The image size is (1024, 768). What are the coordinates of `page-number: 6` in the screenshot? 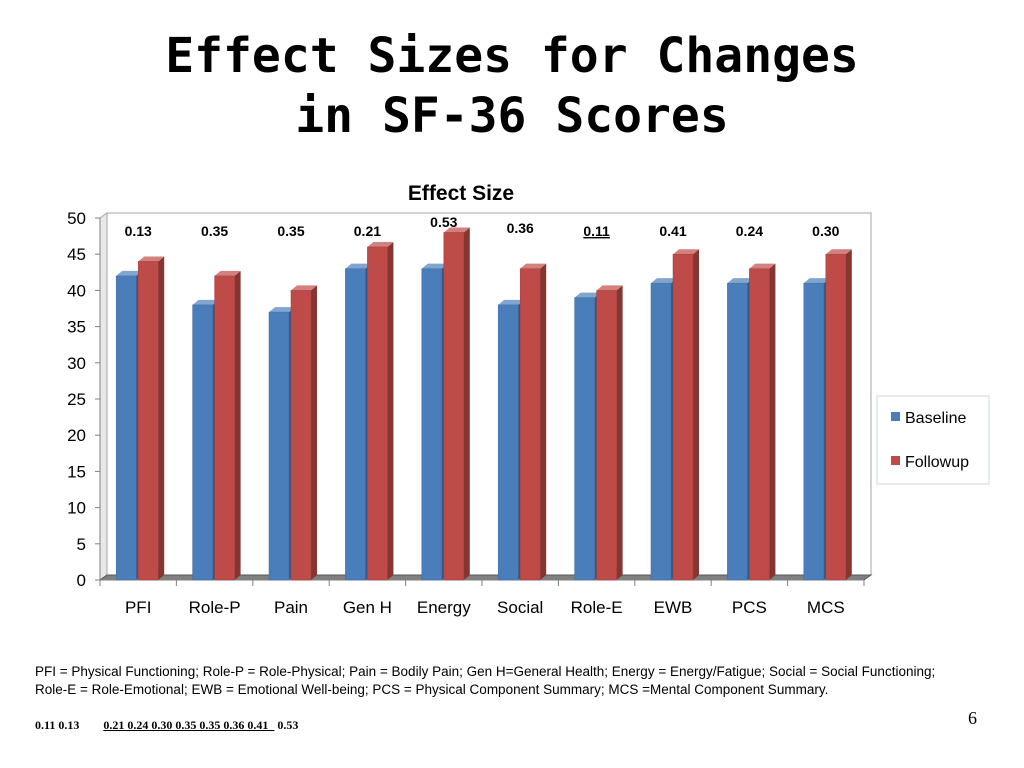 It's located at (972, 718).